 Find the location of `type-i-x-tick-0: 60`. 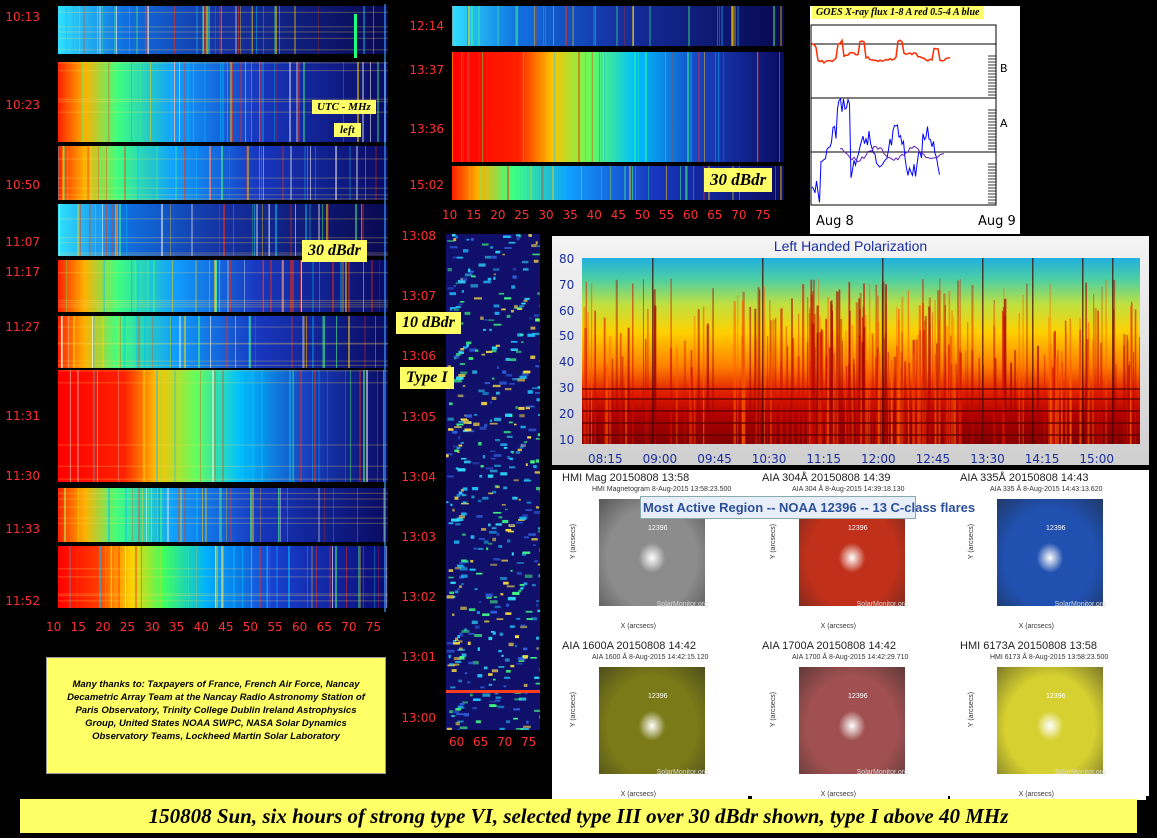

type-i-x-tick-0: 60 is located at coordinates (457, 742).